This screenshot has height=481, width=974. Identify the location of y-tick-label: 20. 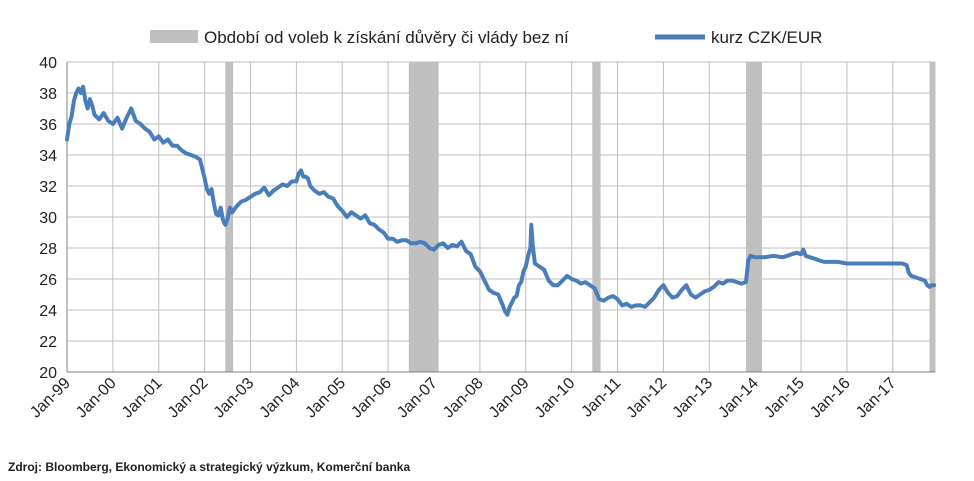
(48, 373).